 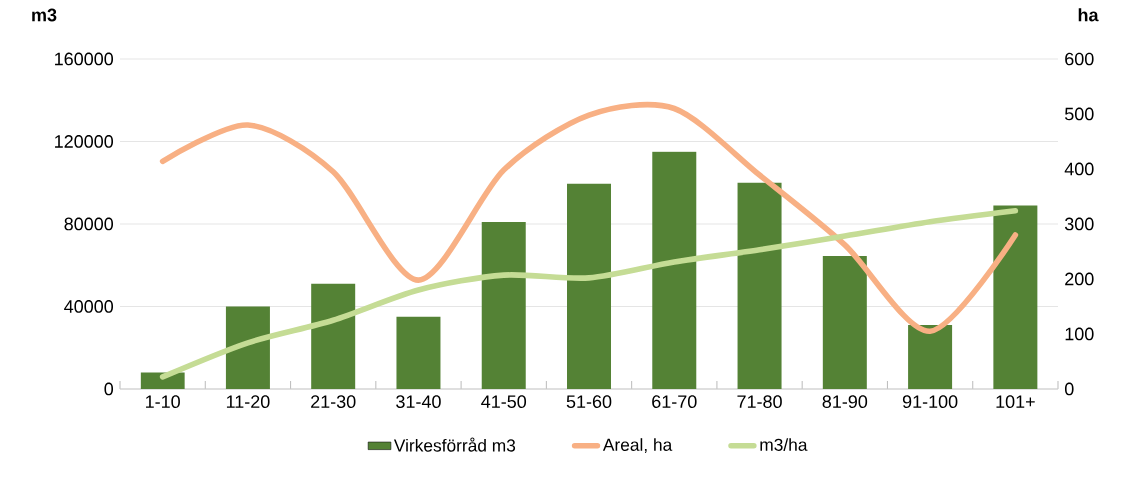 I want to click on x-tick-label: 61-70, so click(x=674, y=401).